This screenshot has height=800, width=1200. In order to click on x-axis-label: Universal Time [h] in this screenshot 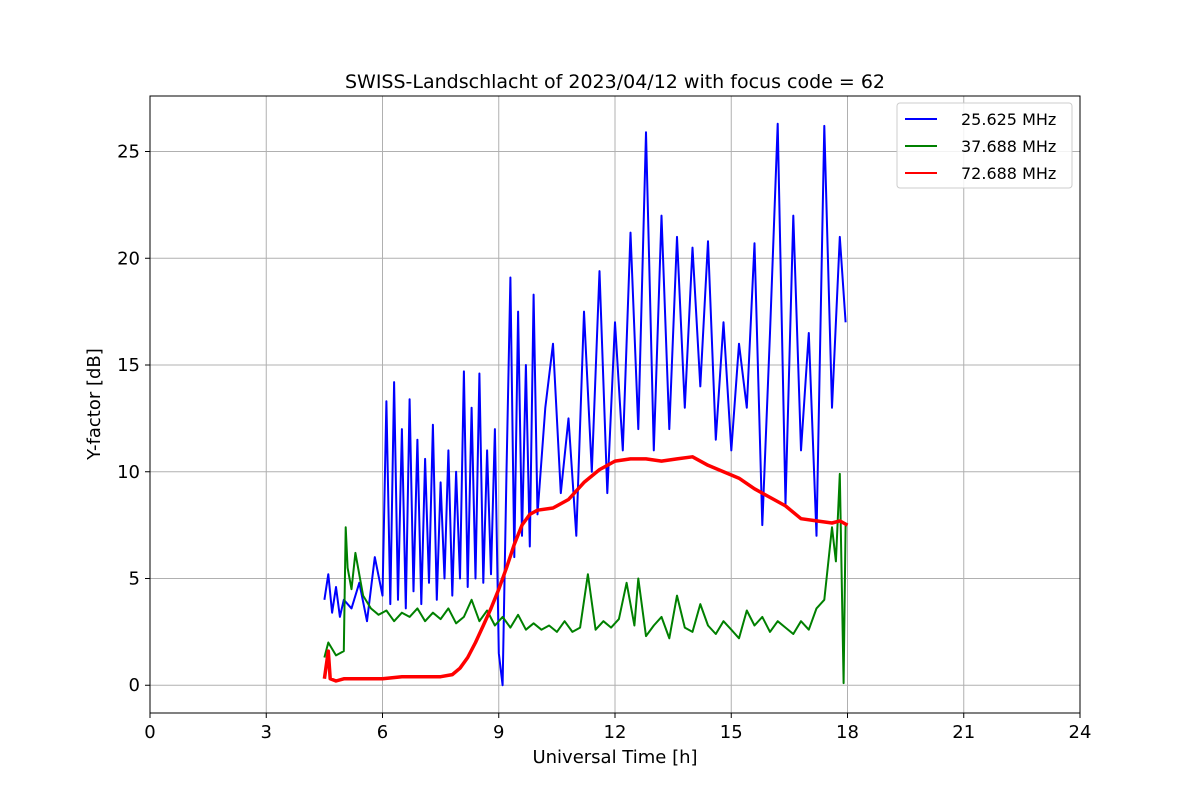, I will do `click(614, 757)`.